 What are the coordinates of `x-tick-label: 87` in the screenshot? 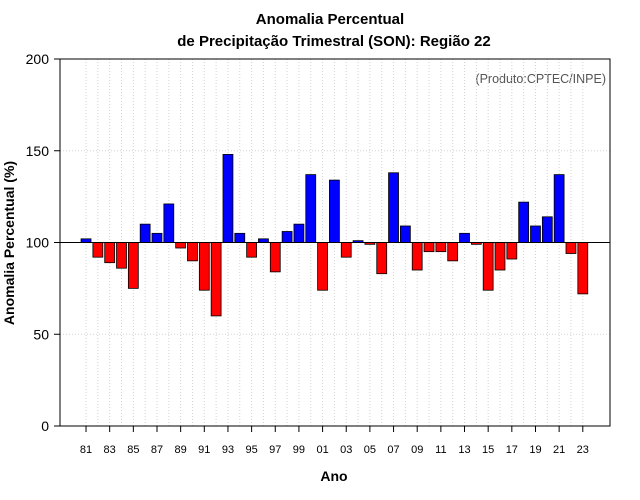 It's located at (157, 450).